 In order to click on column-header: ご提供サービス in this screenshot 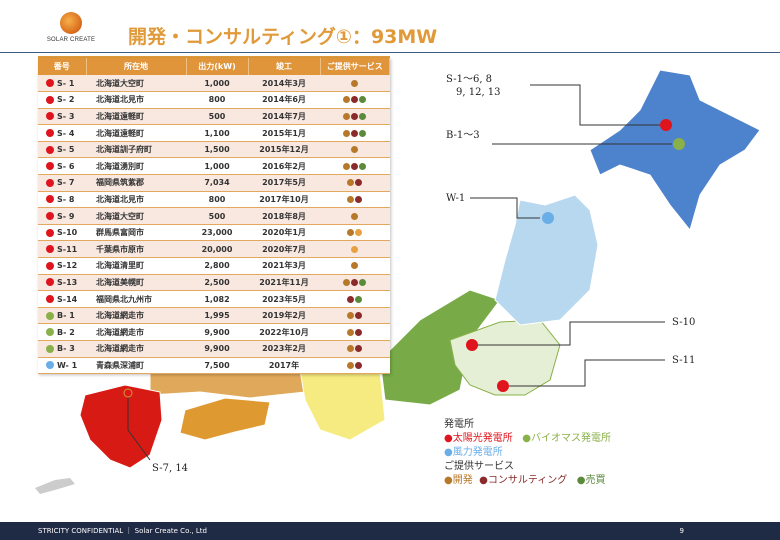, I will do `click(355, 66)`.